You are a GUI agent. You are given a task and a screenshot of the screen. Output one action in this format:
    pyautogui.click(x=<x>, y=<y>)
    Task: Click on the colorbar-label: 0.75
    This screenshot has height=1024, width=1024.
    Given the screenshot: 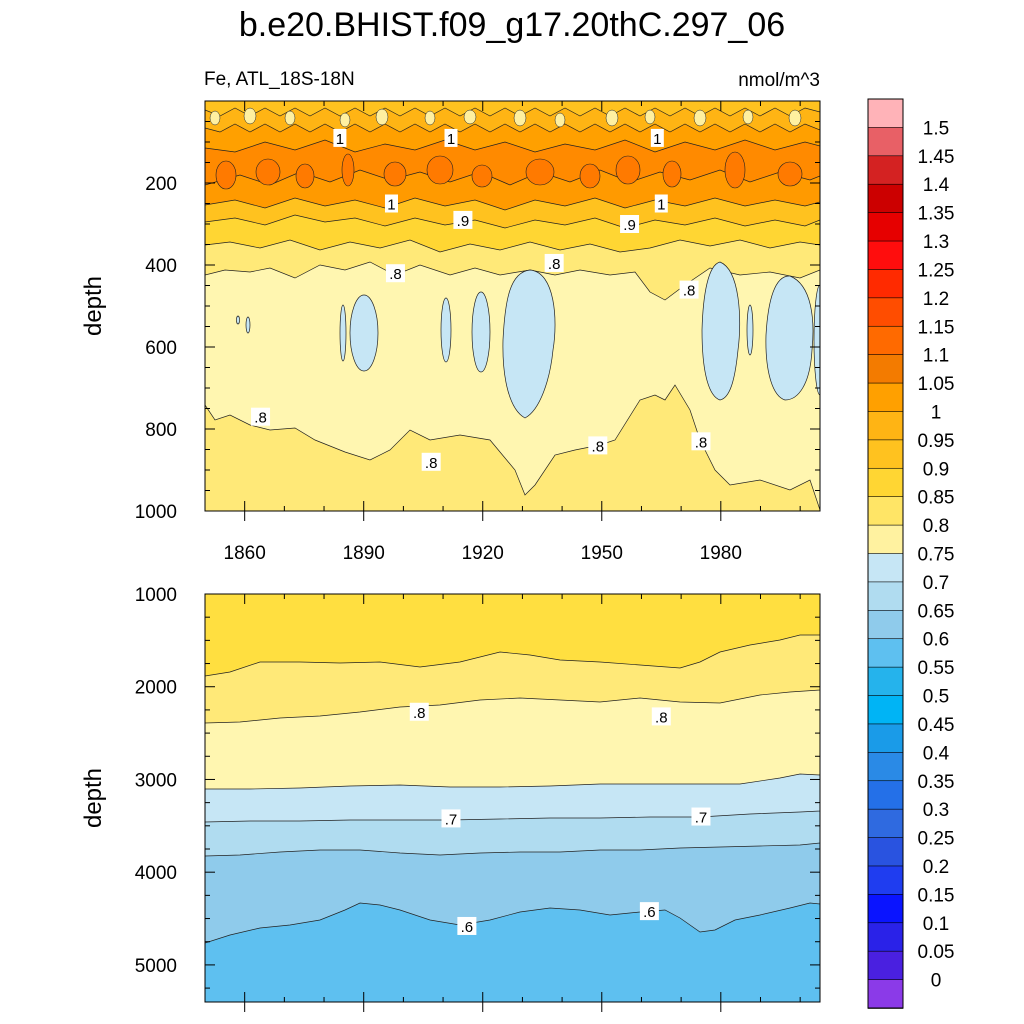 What is the action you would take?
    pyautogui.click(x=936, y=555)
    